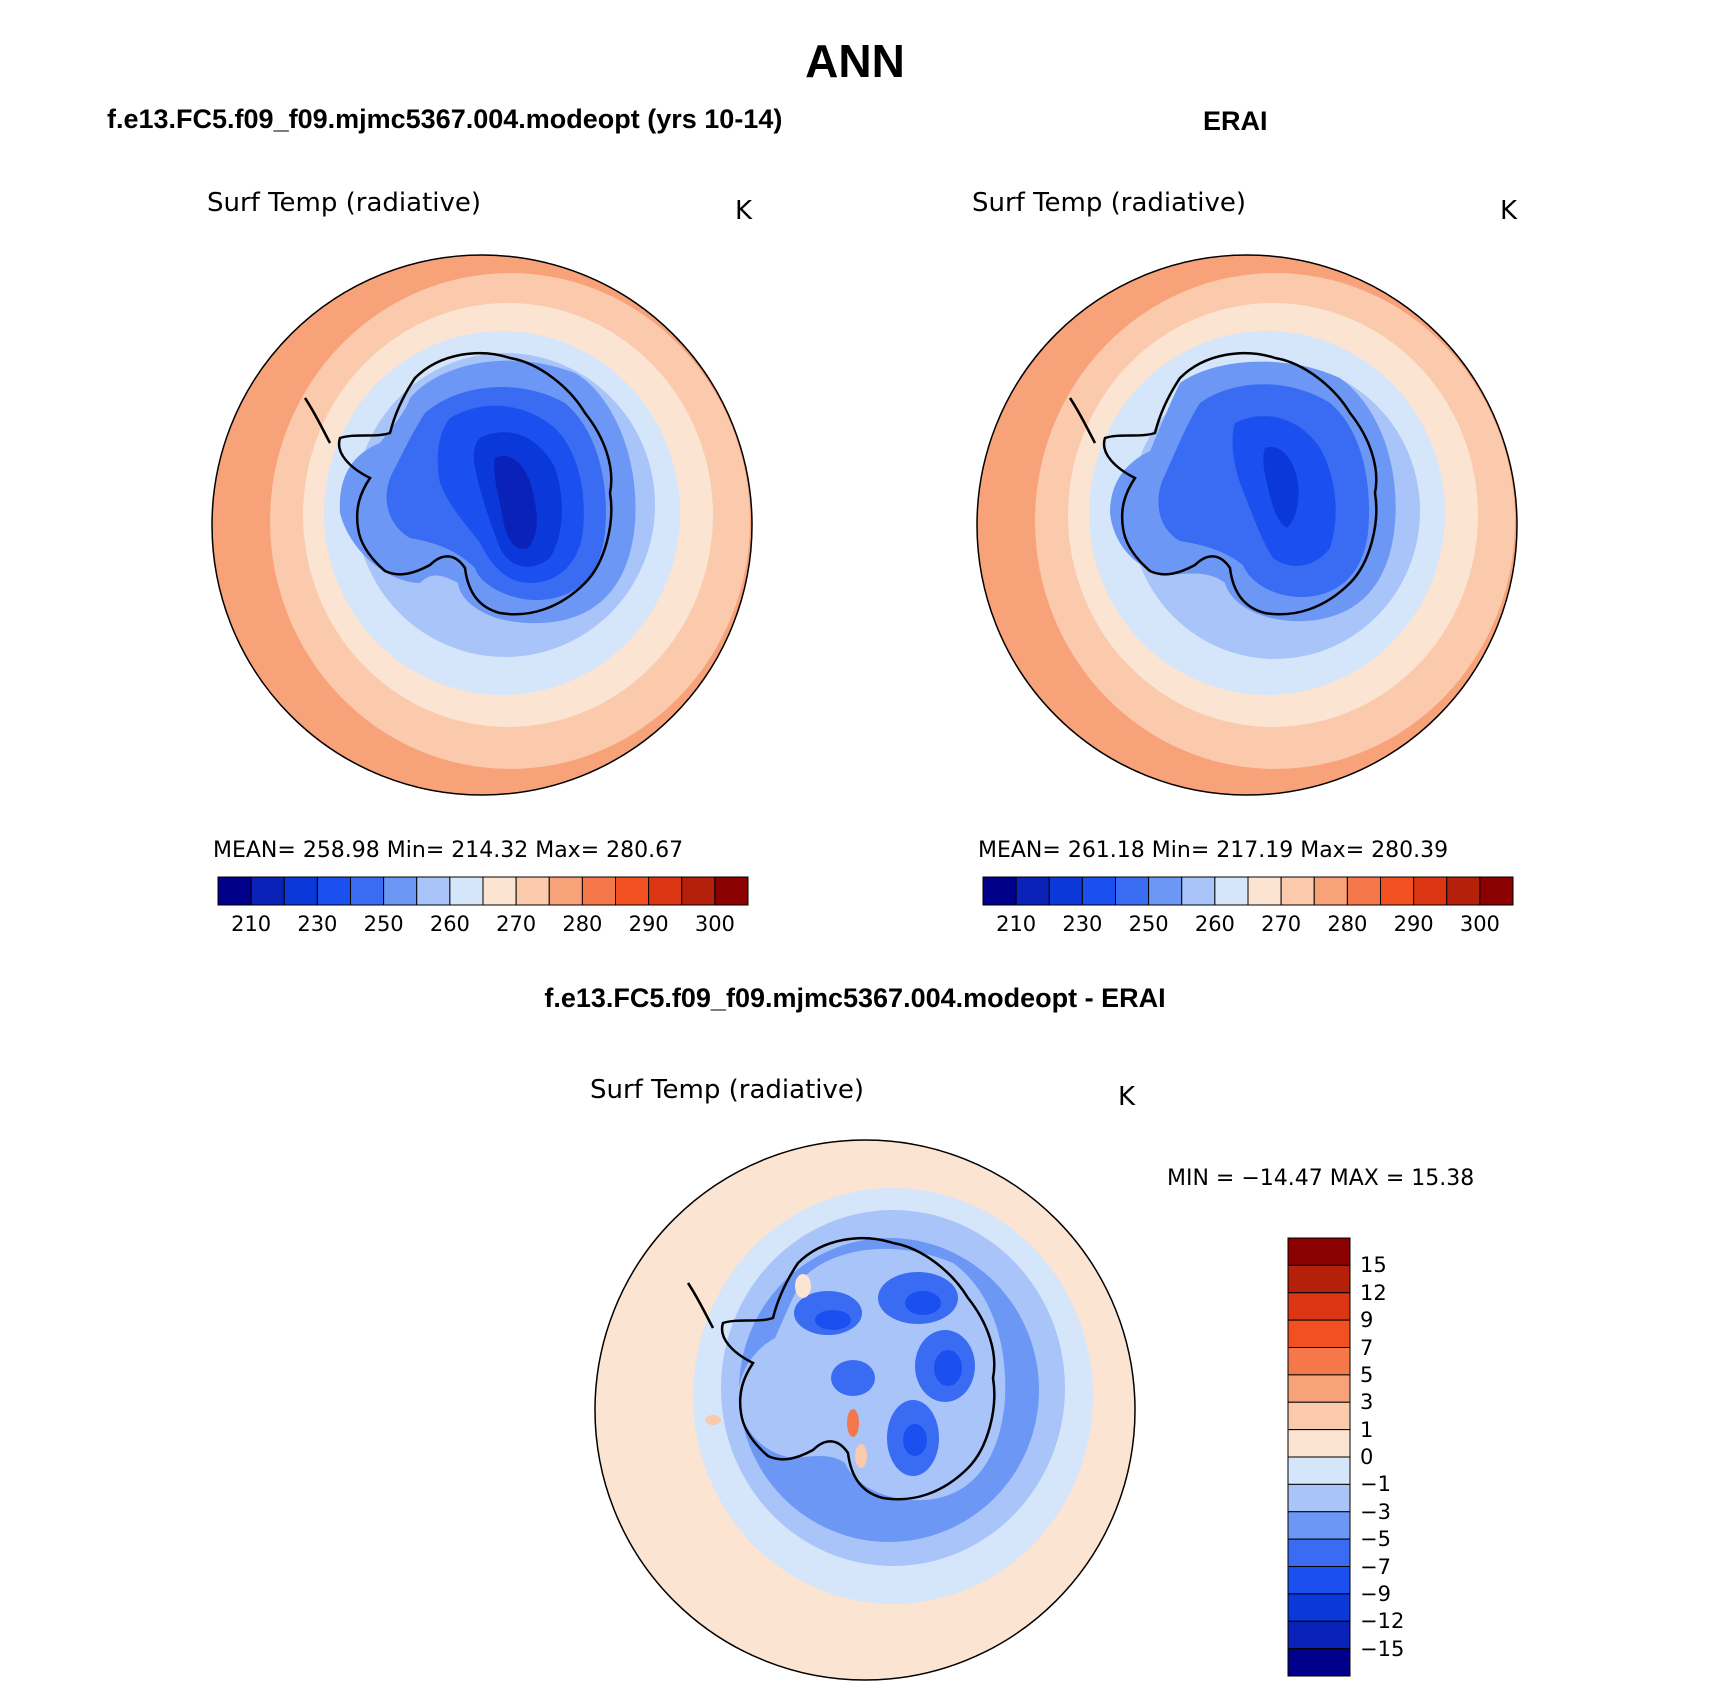 The width and height of the screenshot is (1710, 1682). Describe the element at coordinates (1109, 203) in the screenshot. I see `panel2-variable-title: Surf Temp (radiative)` at that location.